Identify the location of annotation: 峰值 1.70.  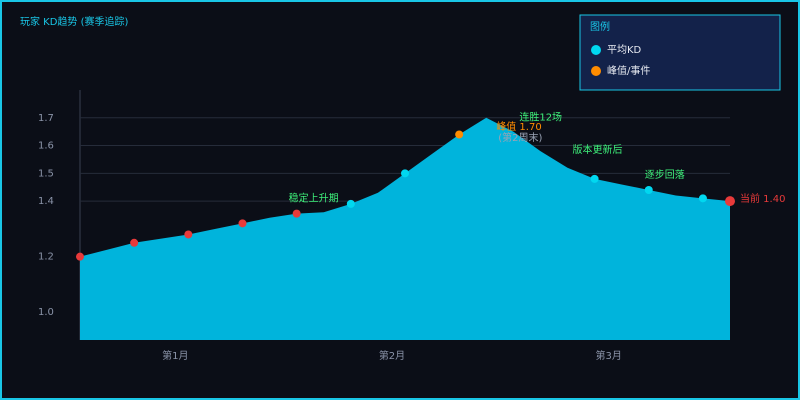
(518, 126).